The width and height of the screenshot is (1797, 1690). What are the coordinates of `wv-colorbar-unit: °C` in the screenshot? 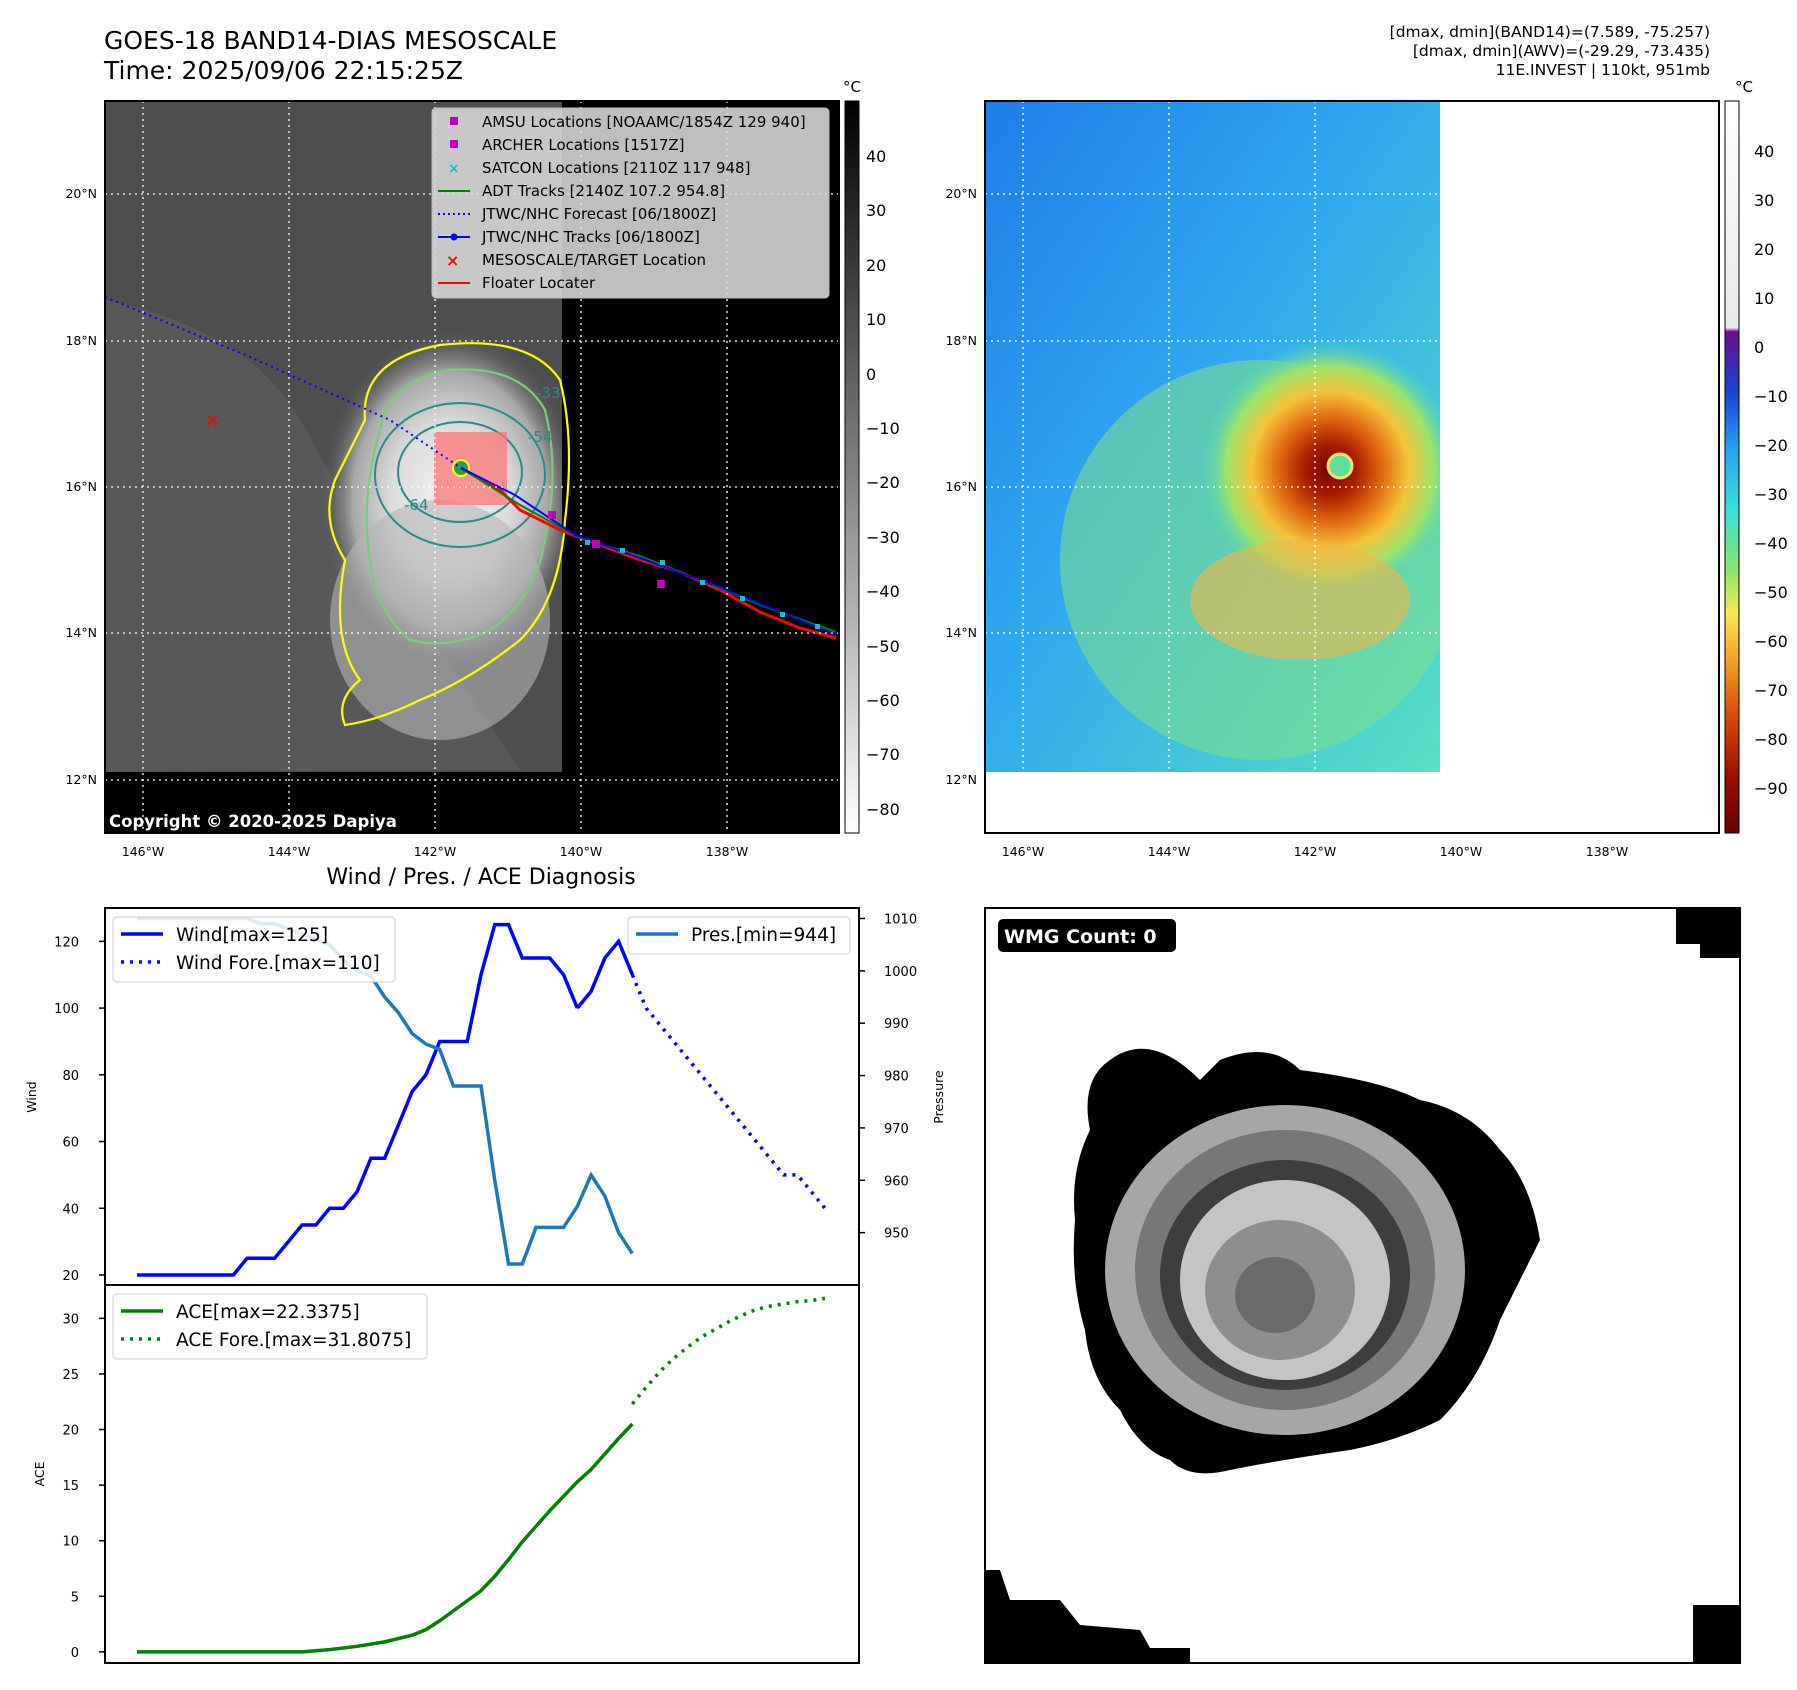 It's located at (1744, 87).